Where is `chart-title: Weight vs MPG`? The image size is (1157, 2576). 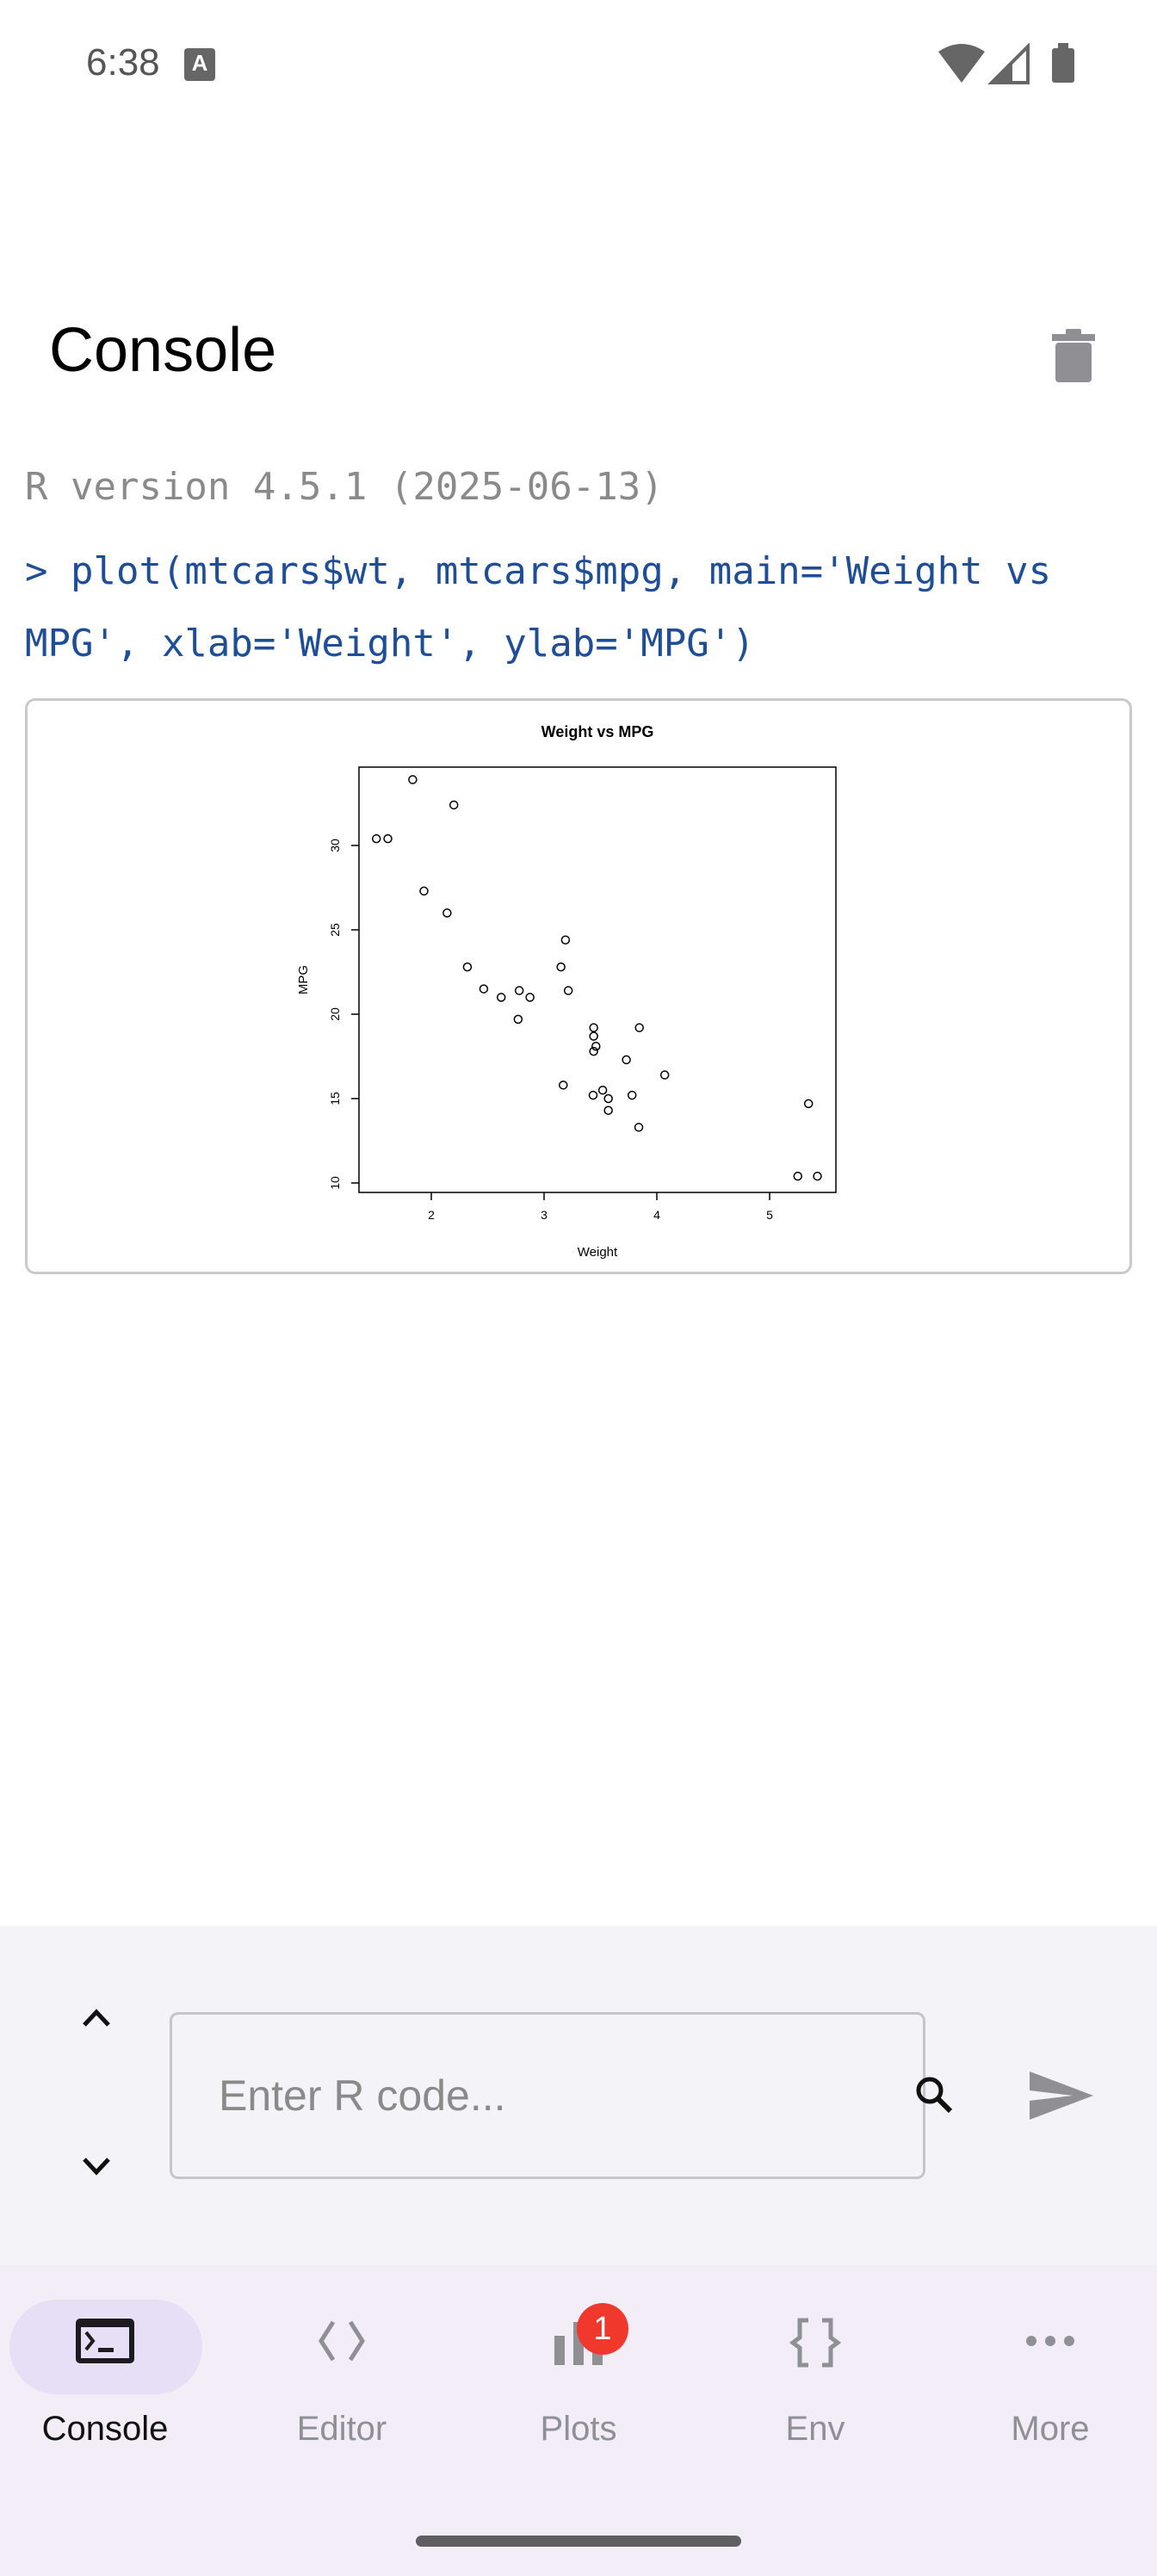
chart-title: Weight vs MPG is located at coordinates (597, 731).